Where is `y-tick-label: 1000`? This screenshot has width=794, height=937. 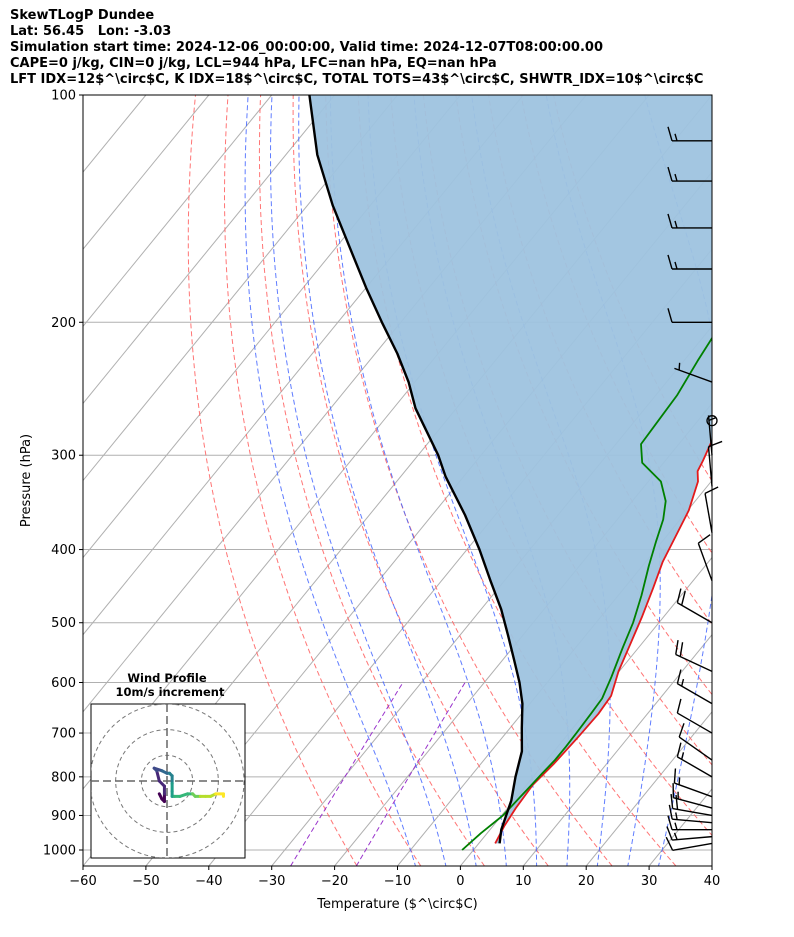 y-tick-label: 1000 is located at coordinates (59, 851).